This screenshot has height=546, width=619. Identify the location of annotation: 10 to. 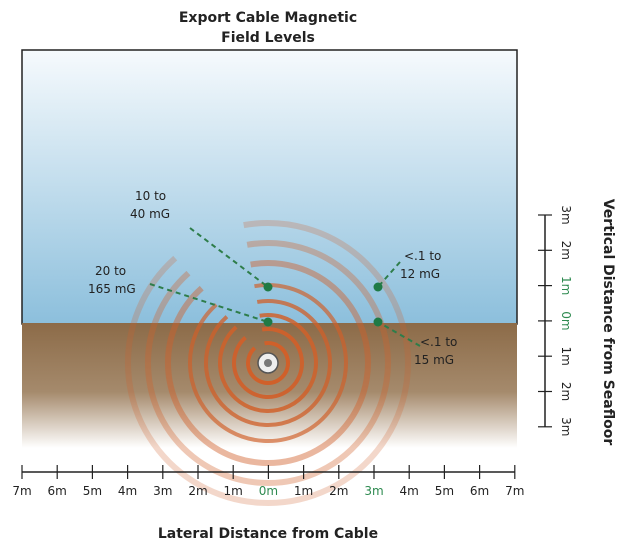
(150, 196).